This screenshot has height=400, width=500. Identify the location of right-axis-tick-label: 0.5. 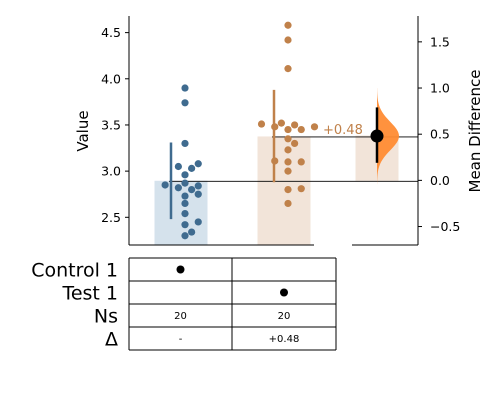
(440, 134).